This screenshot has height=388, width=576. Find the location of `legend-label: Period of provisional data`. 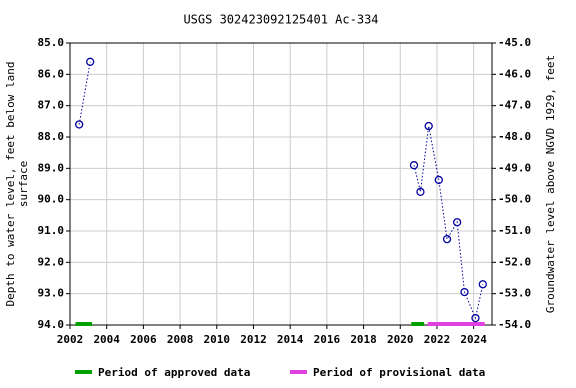

legend-label: Period of provisional data is located at coordinates (399, 372).